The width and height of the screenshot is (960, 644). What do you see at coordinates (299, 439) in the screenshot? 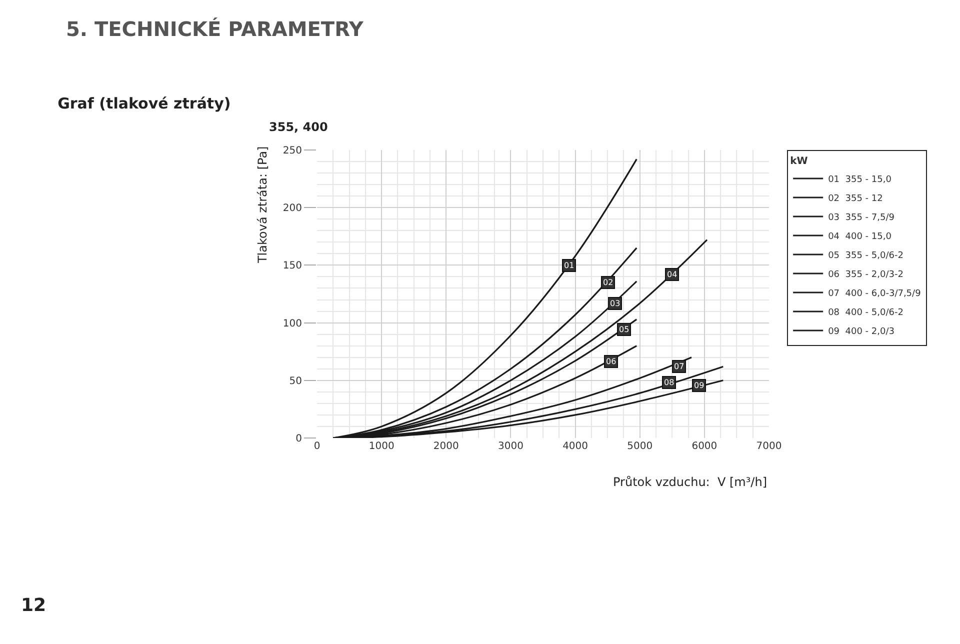
I see `y-tick-label: 0` at bounding box center [299, 439].